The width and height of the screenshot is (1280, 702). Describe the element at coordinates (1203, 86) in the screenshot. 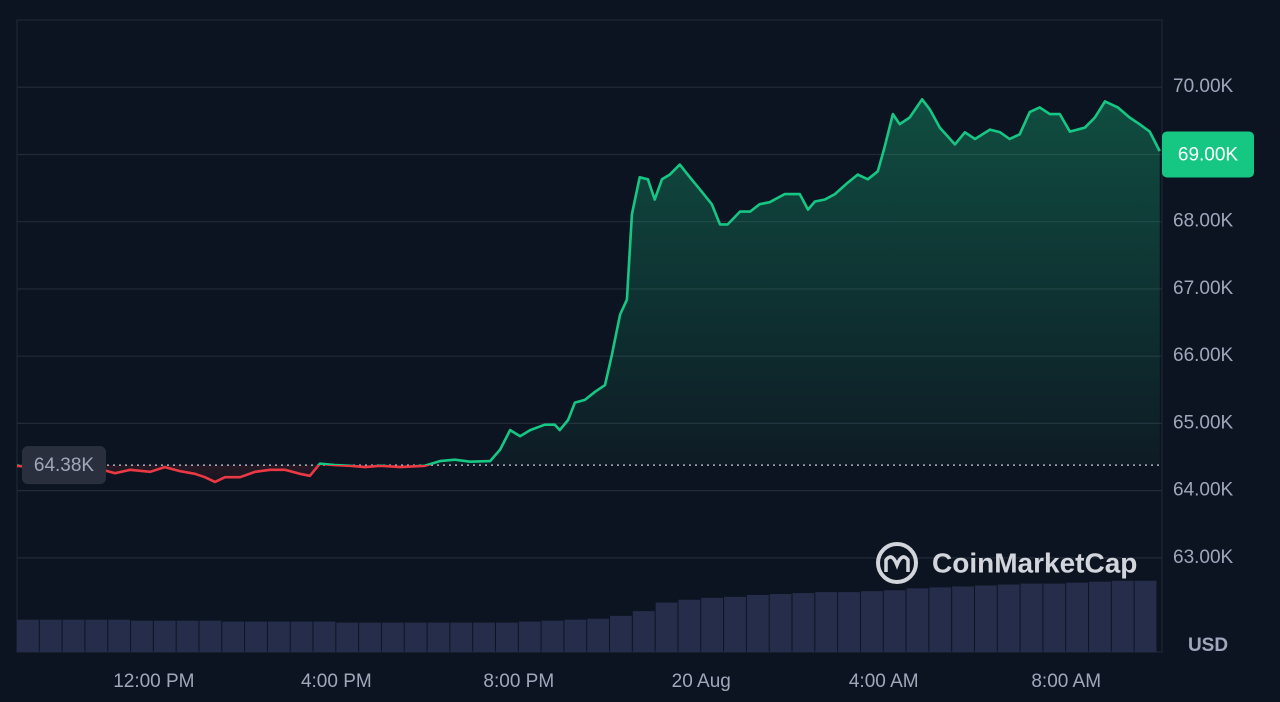

I see `y-tick-label: 70.00K` at that location.